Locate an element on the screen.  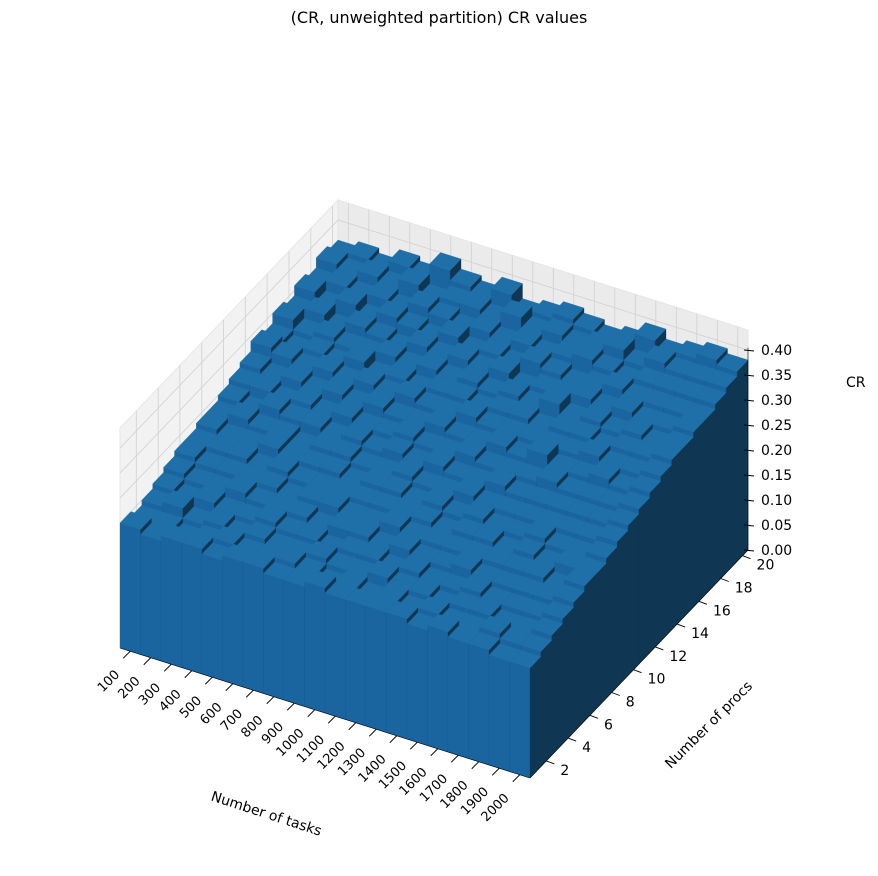
x-axis-line is located at coordinates (325, 713).